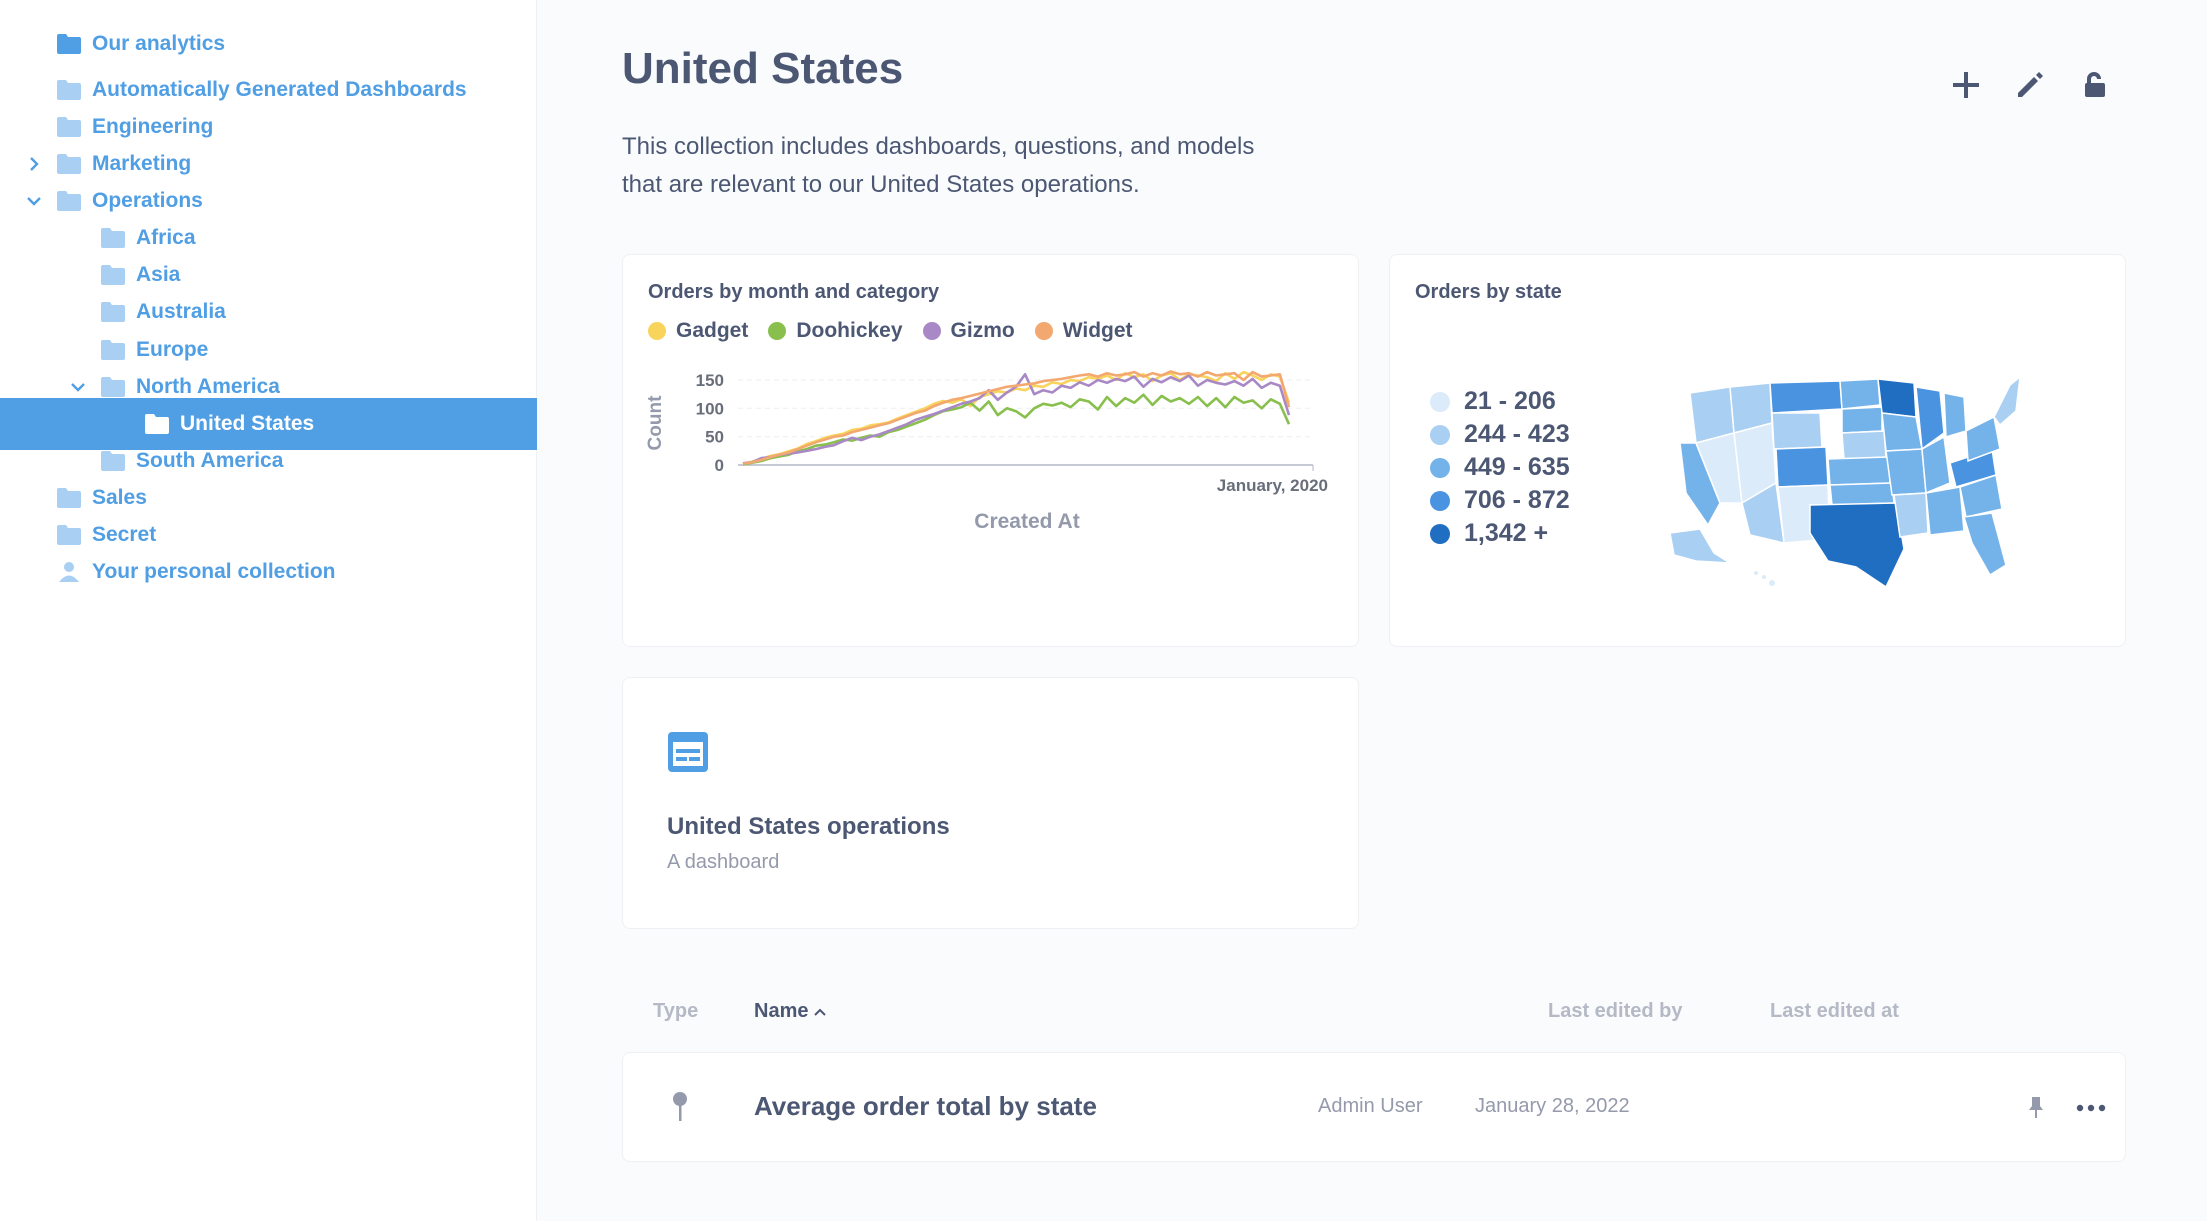 Image resolution: width=2207 pixels, height=1221 pixels. I want to click on chart-legend: Gadget Doohickey Gizmo Widget, so click(890, 331).